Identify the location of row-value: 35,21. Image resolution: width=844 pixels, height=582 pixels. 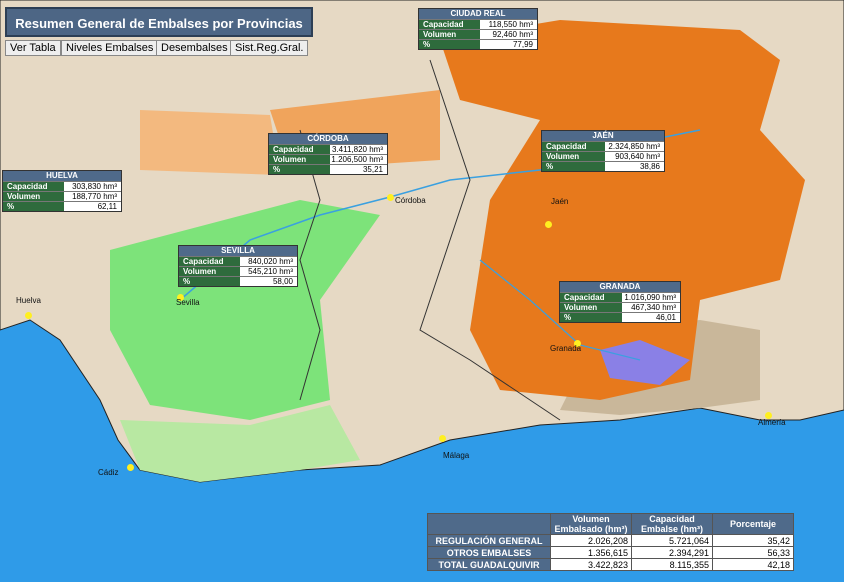
(372, 169).